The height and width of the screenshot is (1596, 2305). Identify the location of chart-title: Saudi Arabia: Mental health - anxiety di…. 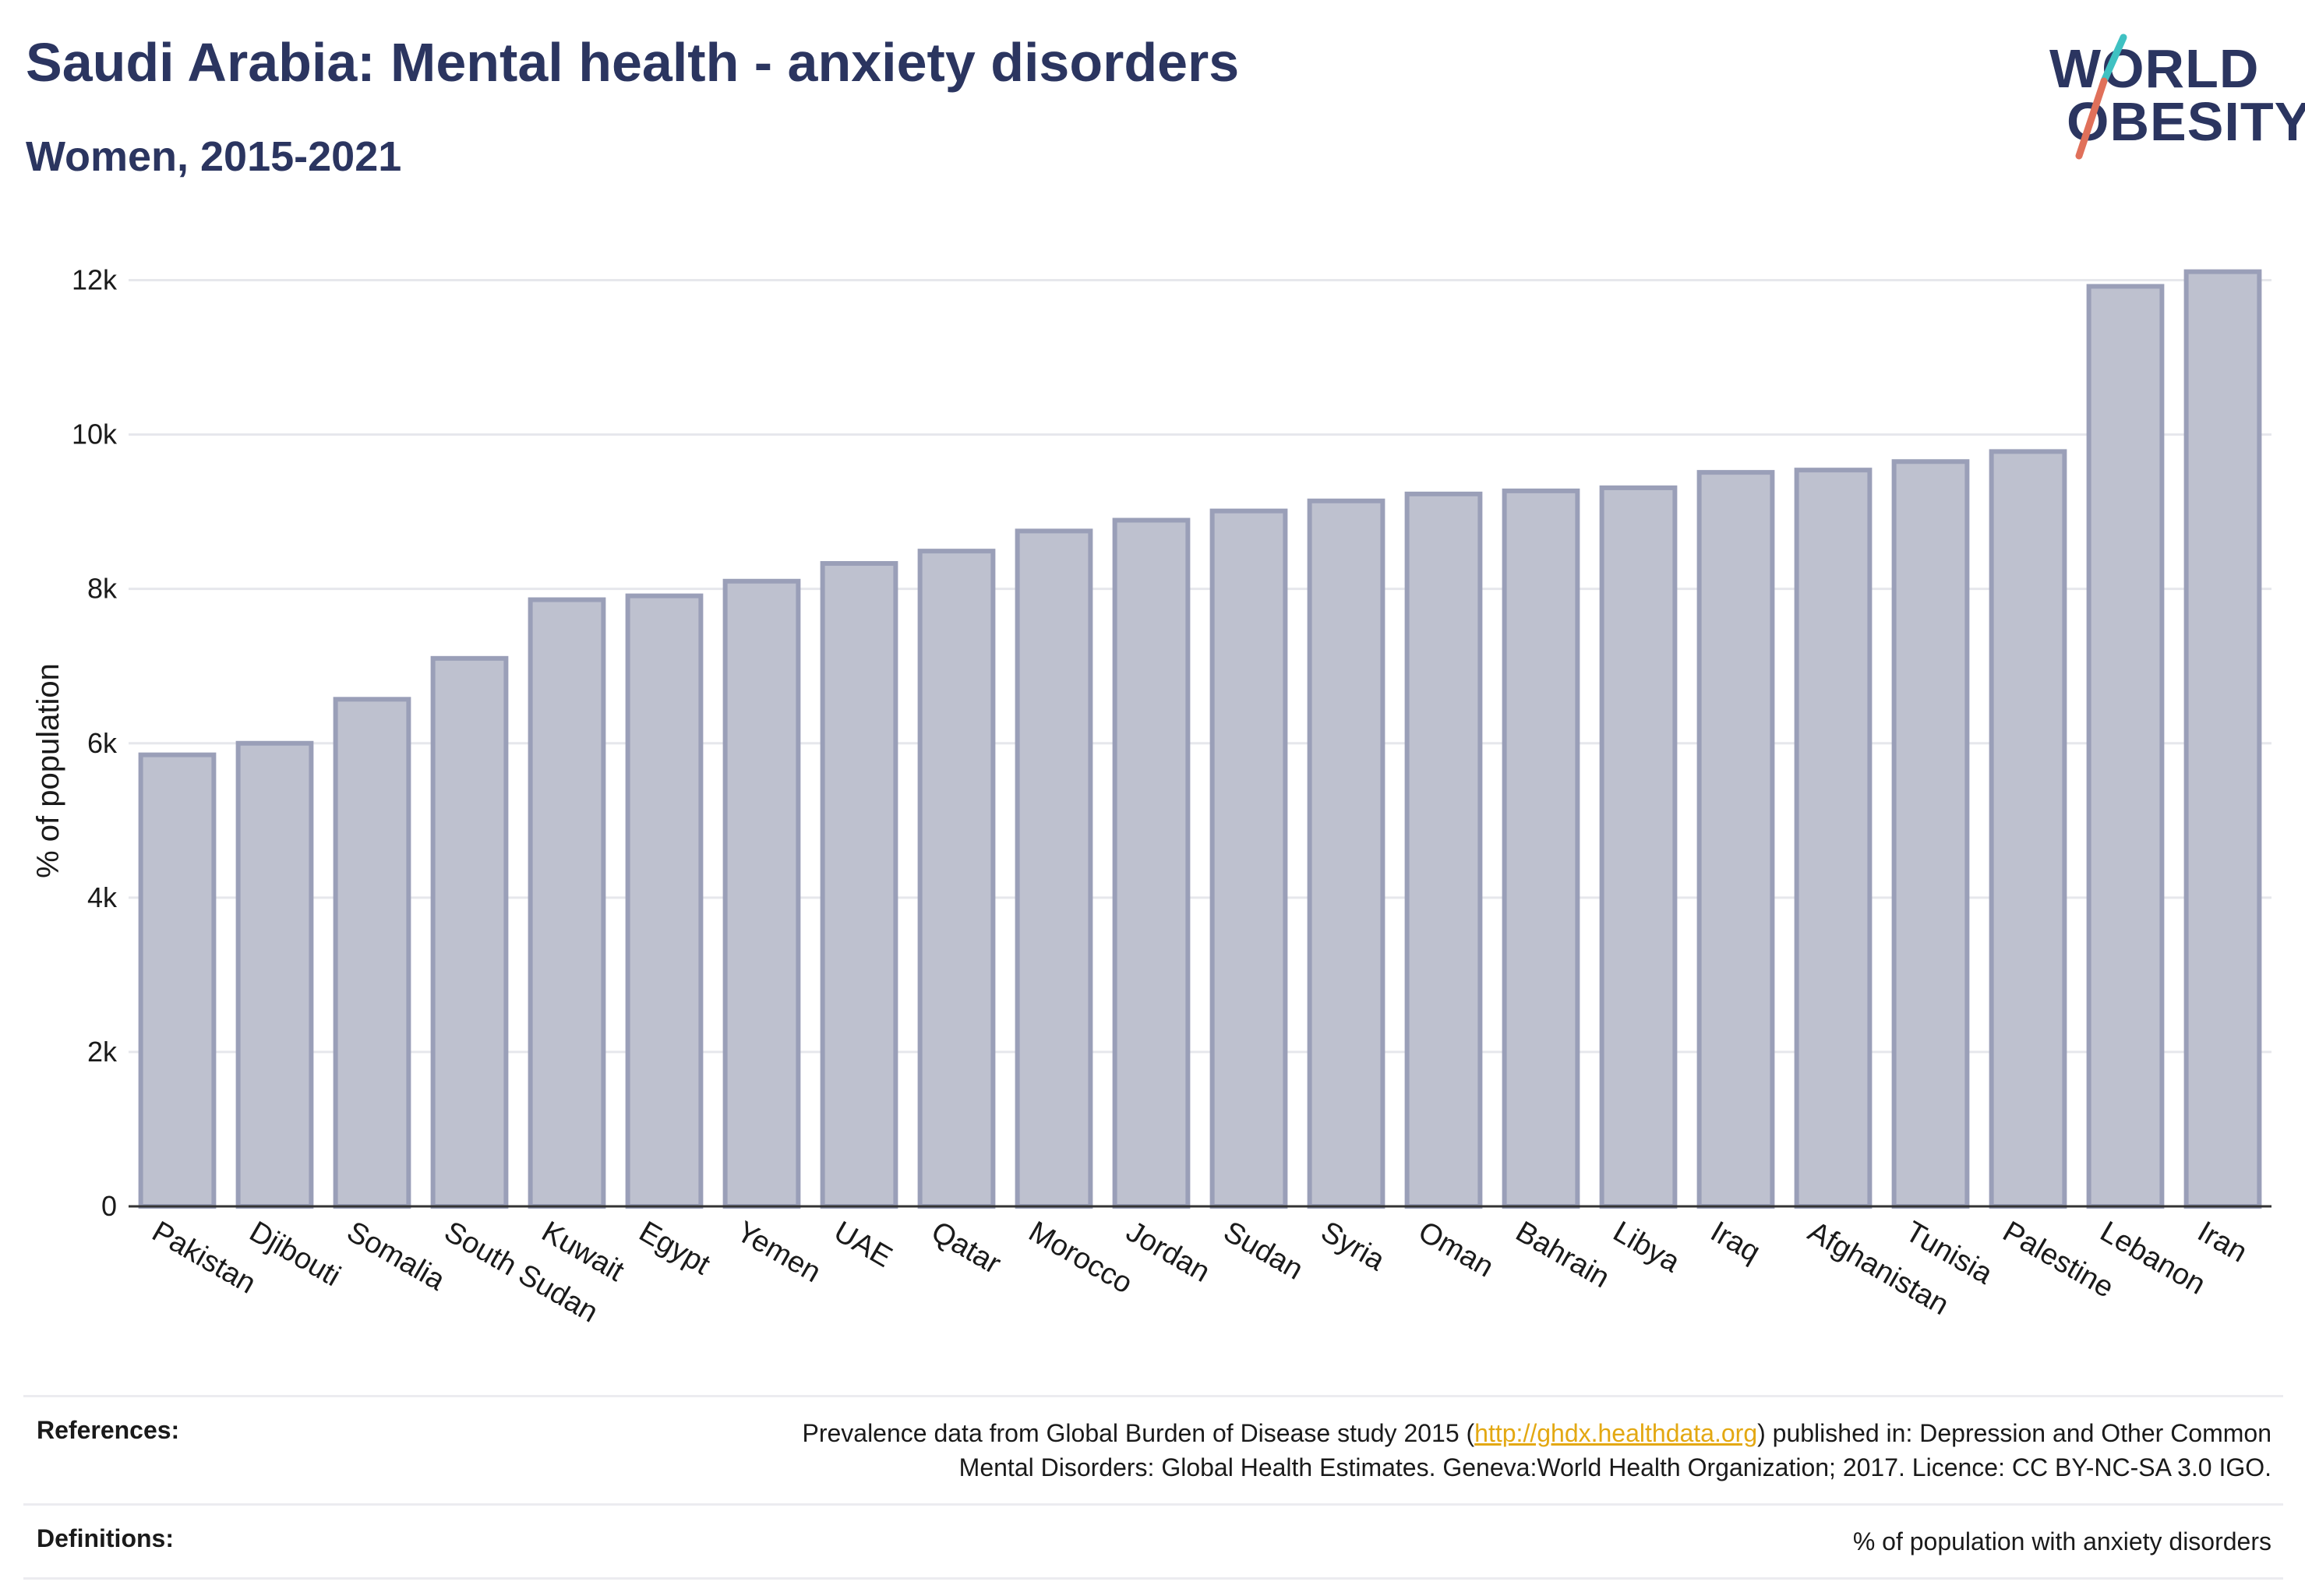
(633, 62).